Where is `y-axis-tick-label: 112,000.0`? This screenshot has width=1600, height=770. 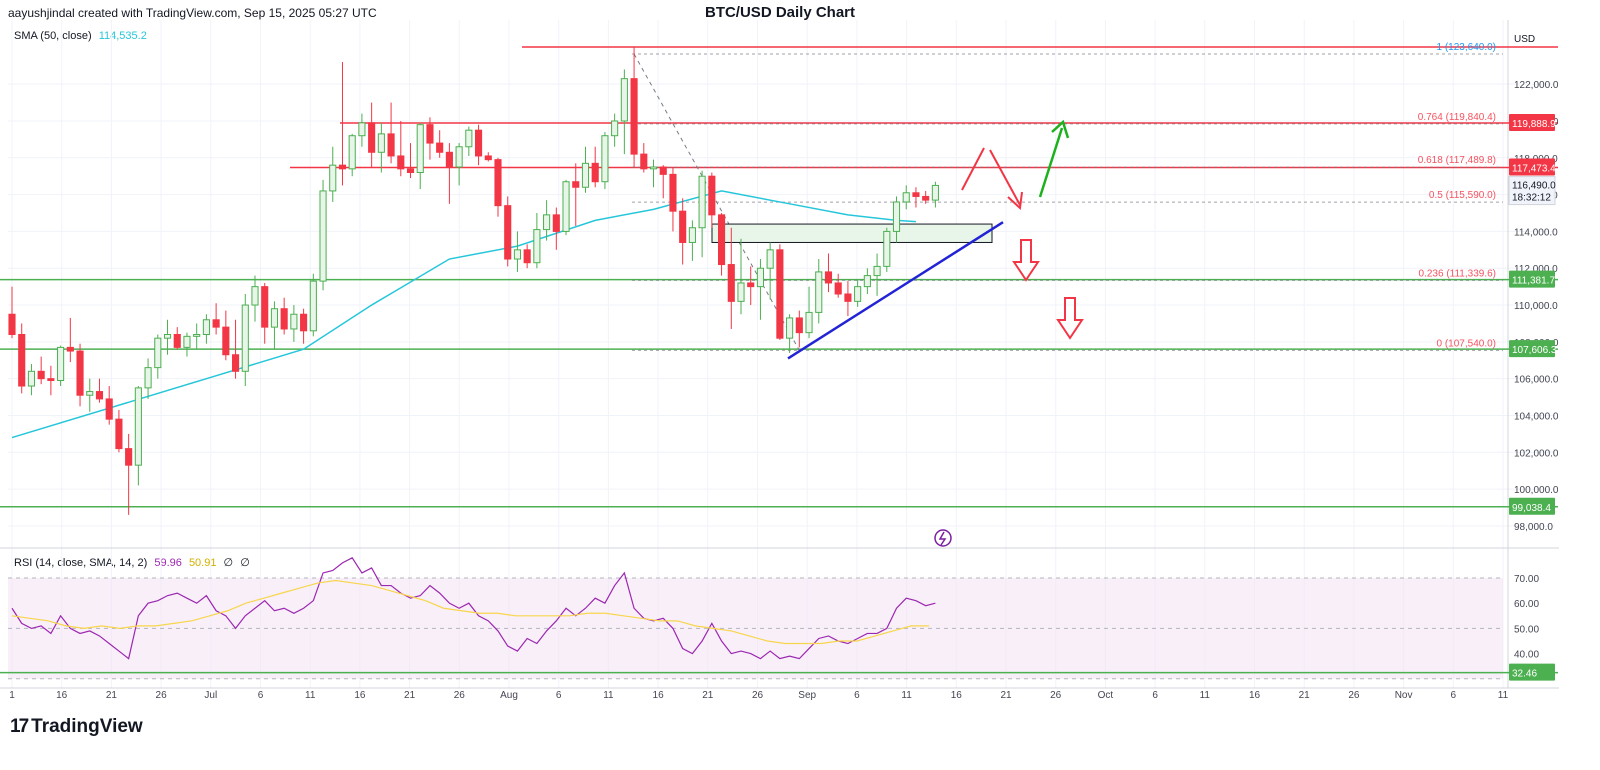
y-axis-tick-label: 112,000.0 is located at coordinates (1536, 269).